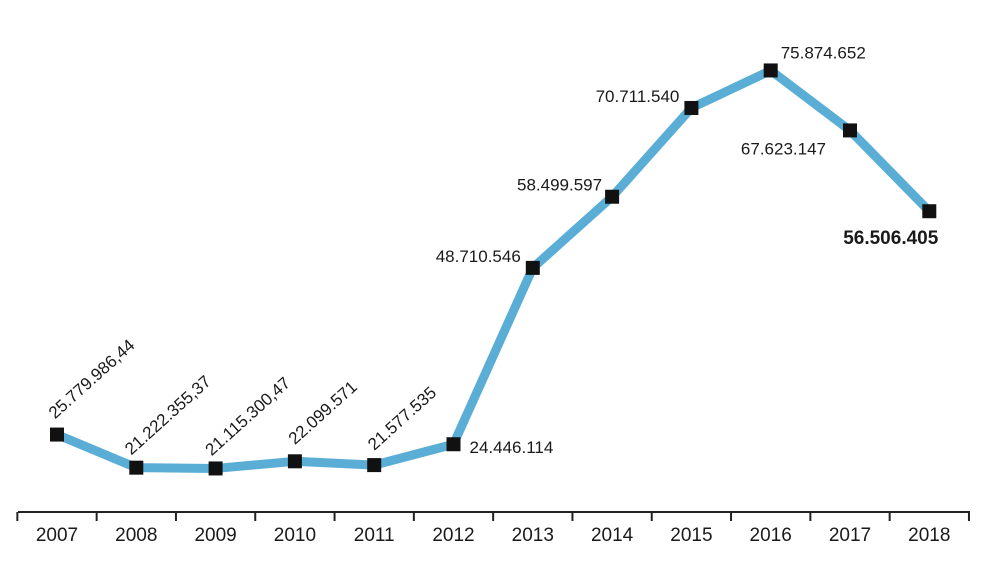 The width and height of the screenshot is (990, 568). What do you see at coordinates (215, 535) in the screenshot?
I see `x-tick-label-2009: 2009` at bounding box center [215, 535].